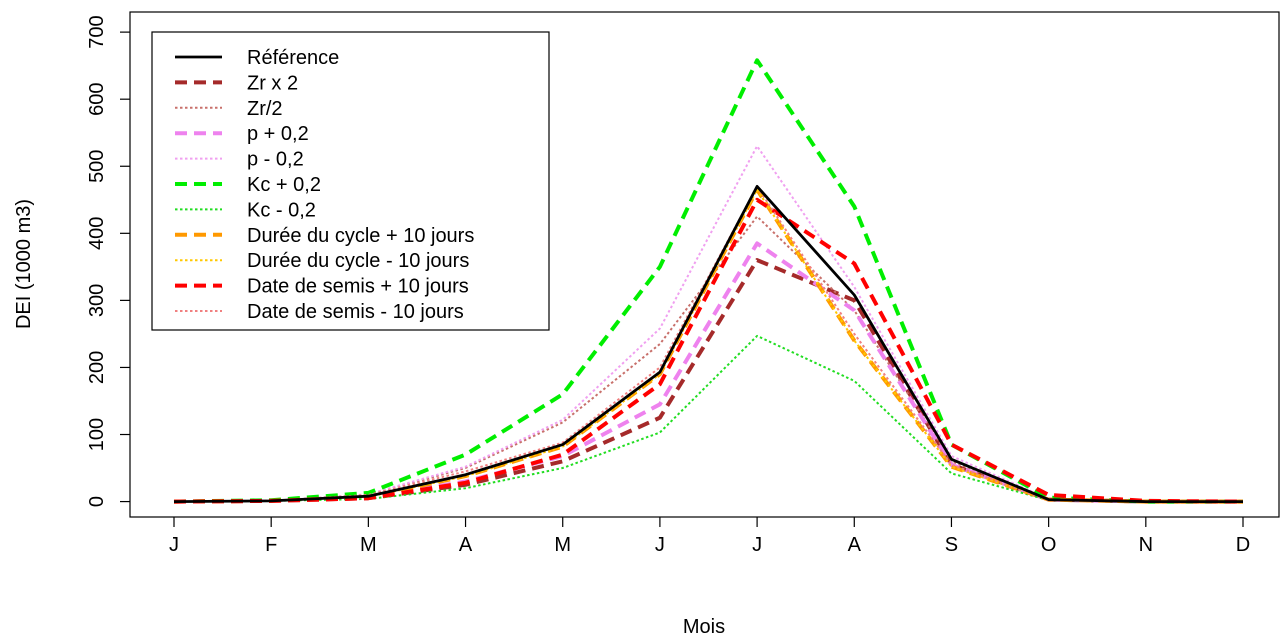  Describe the element at coordinates (24, 264) in the screenshot. I see `y-axis-title: DEI (1000 m3)` at that location.